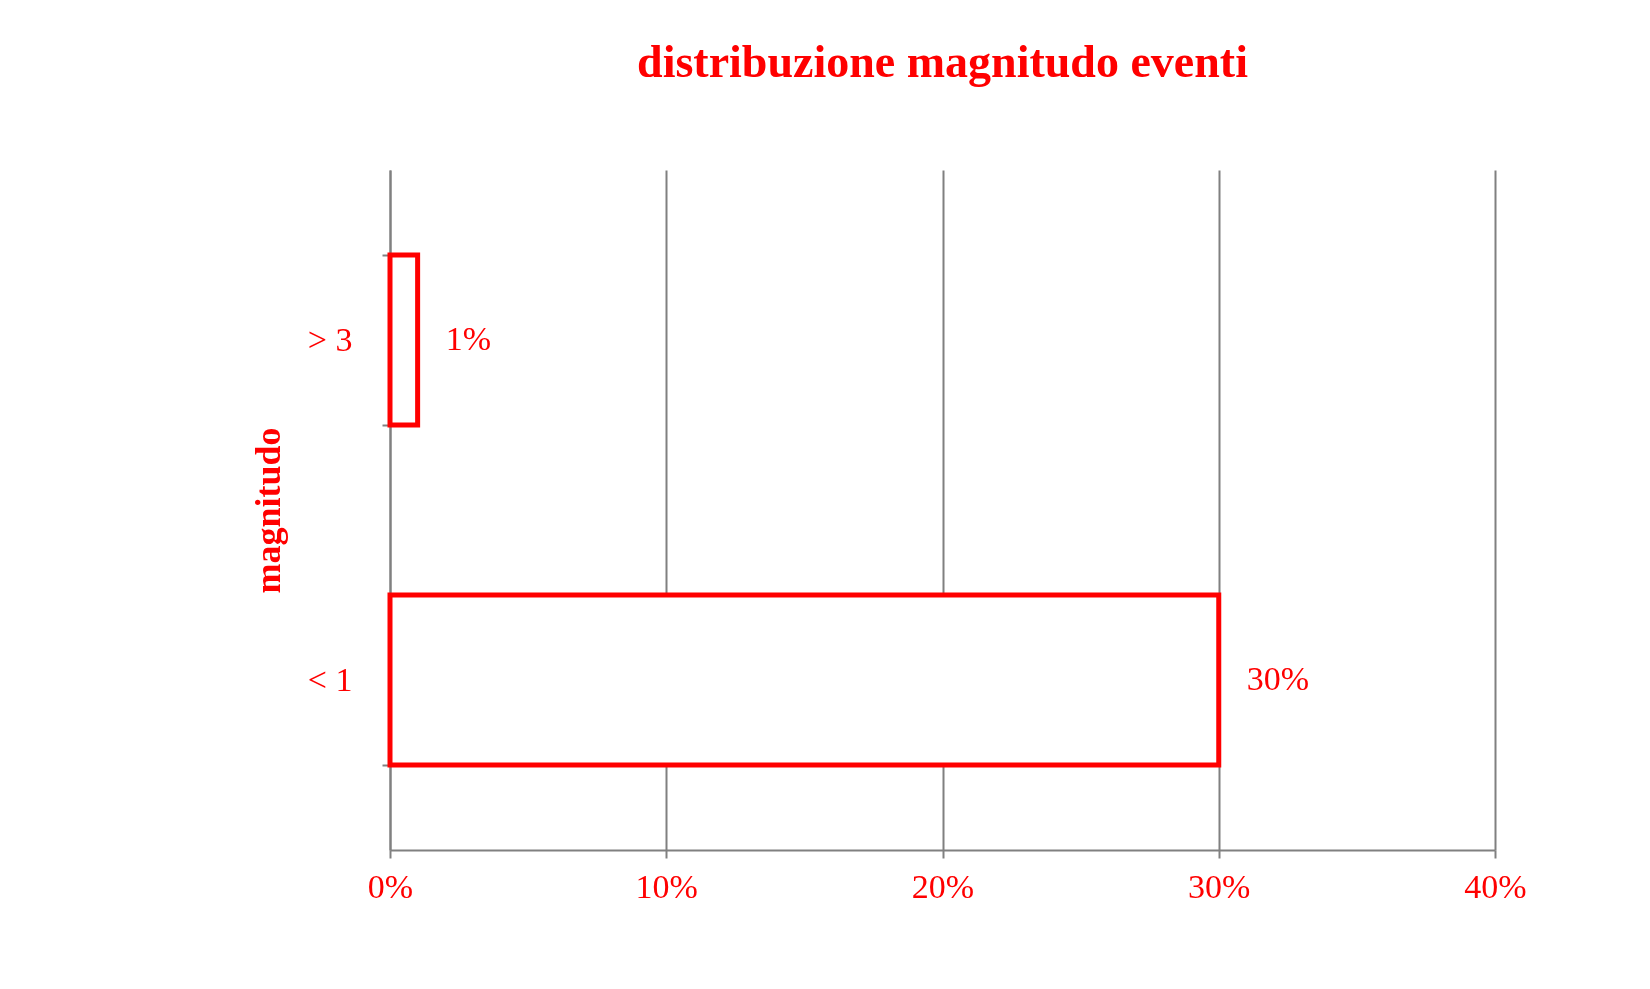 The width and height of the screenshot is (1650, 989). Describe the element at coordinates (943, 61) in the screenshot. I see `chart-title: distribuzione magnitudo eventi` at that location.